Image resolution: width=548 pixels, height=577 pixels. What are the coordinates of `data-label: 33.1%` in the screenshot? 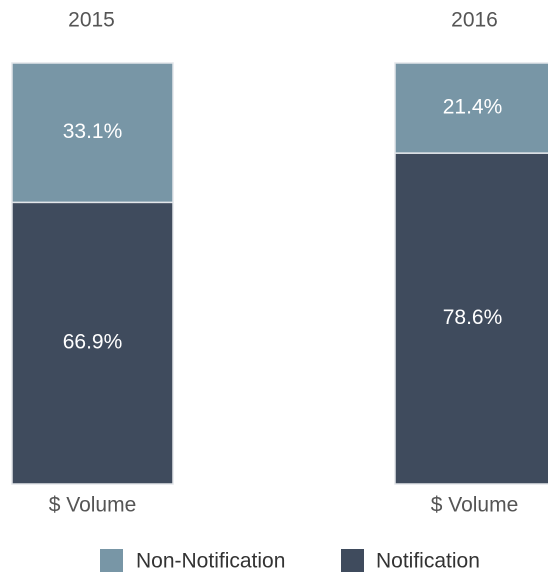 It's located at (93, 131).